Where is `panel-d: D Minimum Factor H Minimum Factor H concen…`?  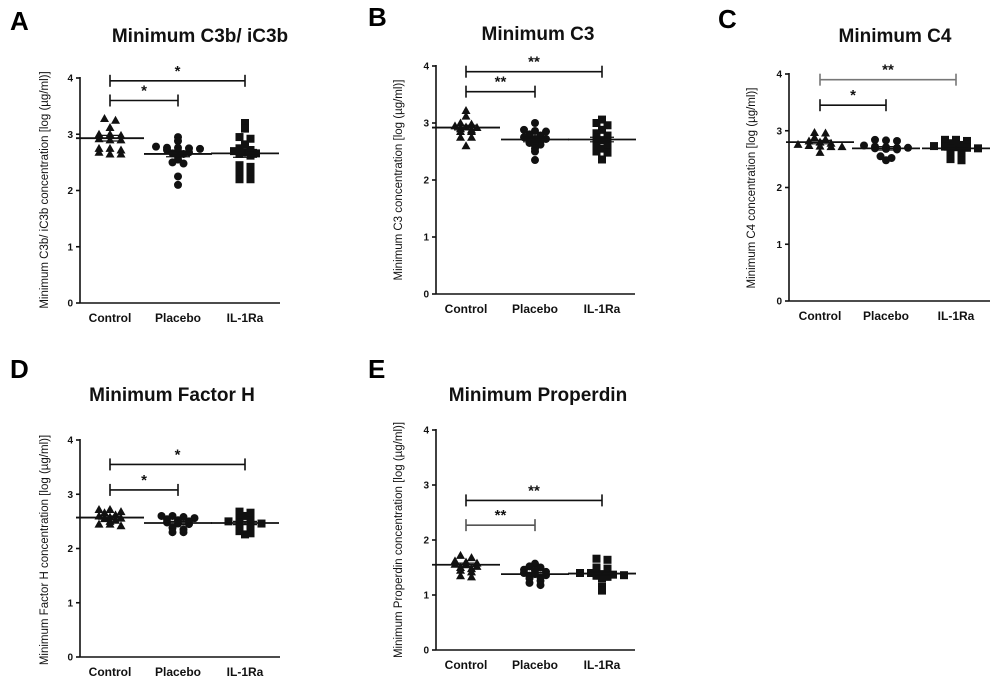
panel-d: D Minimum Factor H Minimum Factor H concen… is located at coordinates (145, 516).